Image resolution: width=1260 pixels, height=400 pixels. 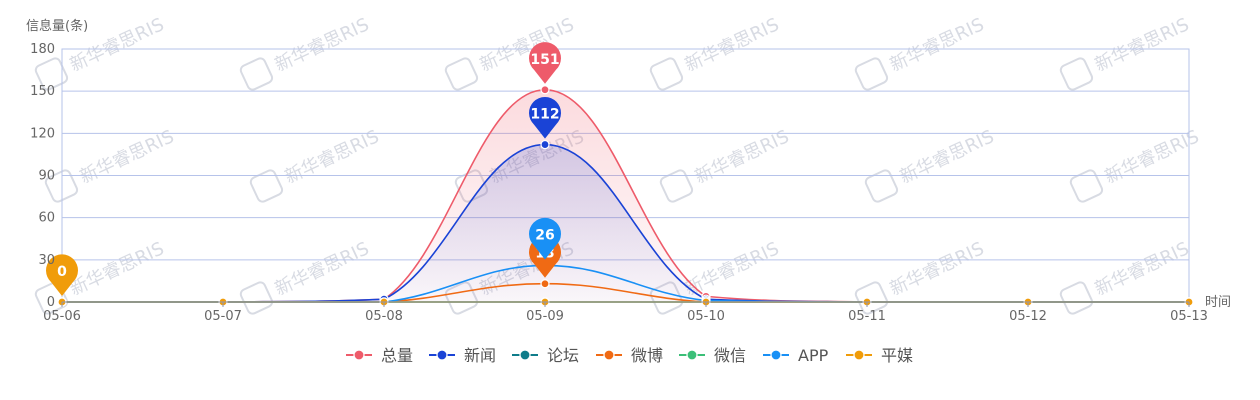 What do you see at coordinates (62, 316) in the screenshot?
I see `x-tick-label: 05-06` at bounding box center [62, 316].